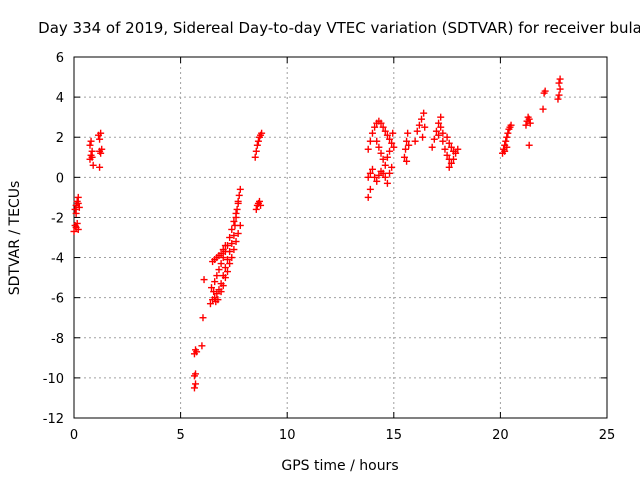 This screenshot has width=640, height=480. I want to click on x-tick-label: 0, so click(74, 435).